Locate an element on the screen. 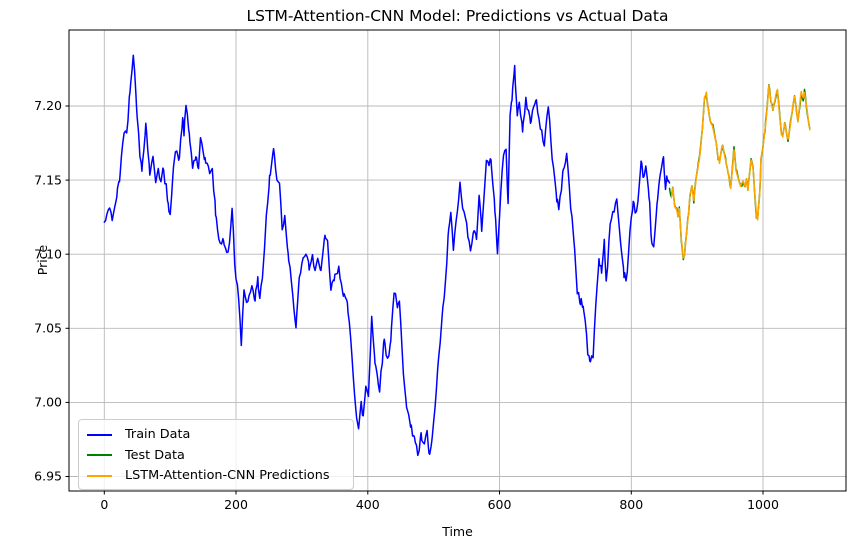 The height and width of the screenshot is (547, 855). y-tick-label: 7.10 is located at coordinates (48, 253).